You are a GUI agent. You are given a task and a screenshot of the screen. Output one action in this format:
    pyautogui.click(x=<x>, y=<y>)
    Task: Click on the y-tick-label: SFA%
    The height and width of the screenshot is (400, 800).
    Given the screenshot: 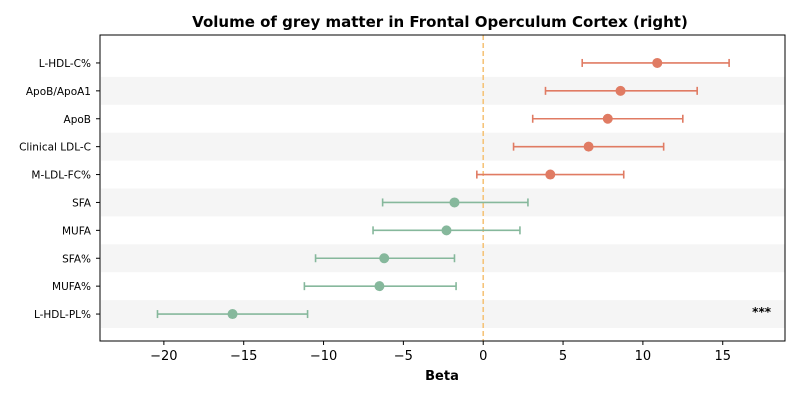 What is the action you would take?
    pyautogui.click(x=76, y=259)
    